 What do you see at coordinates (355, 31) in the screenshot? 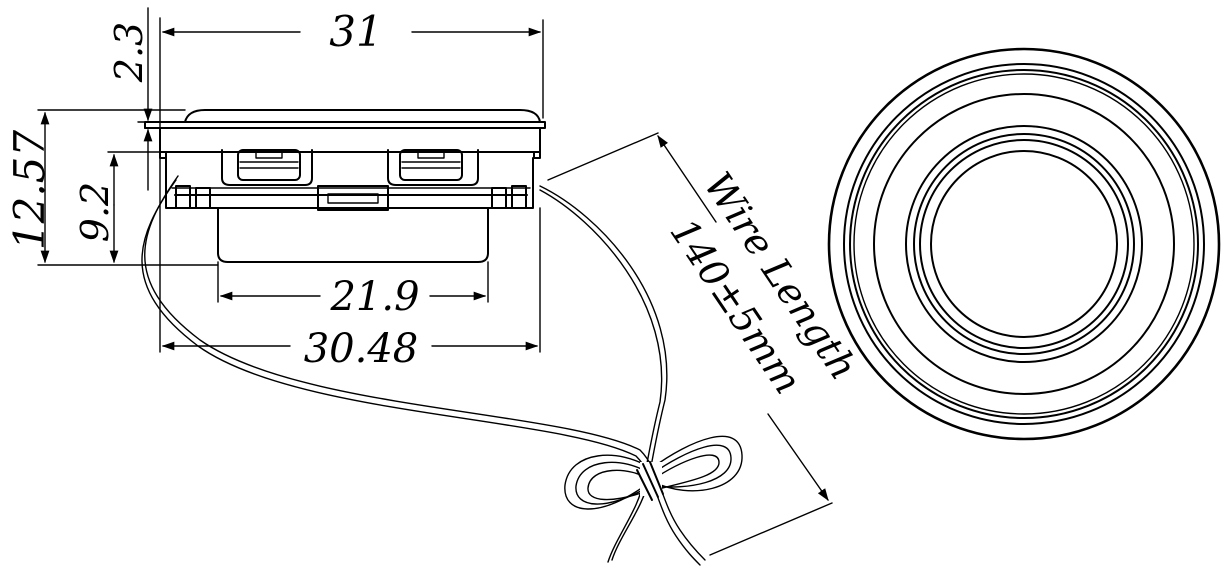
I see `dim-top-width: 31` at bounding box center [355, 31].